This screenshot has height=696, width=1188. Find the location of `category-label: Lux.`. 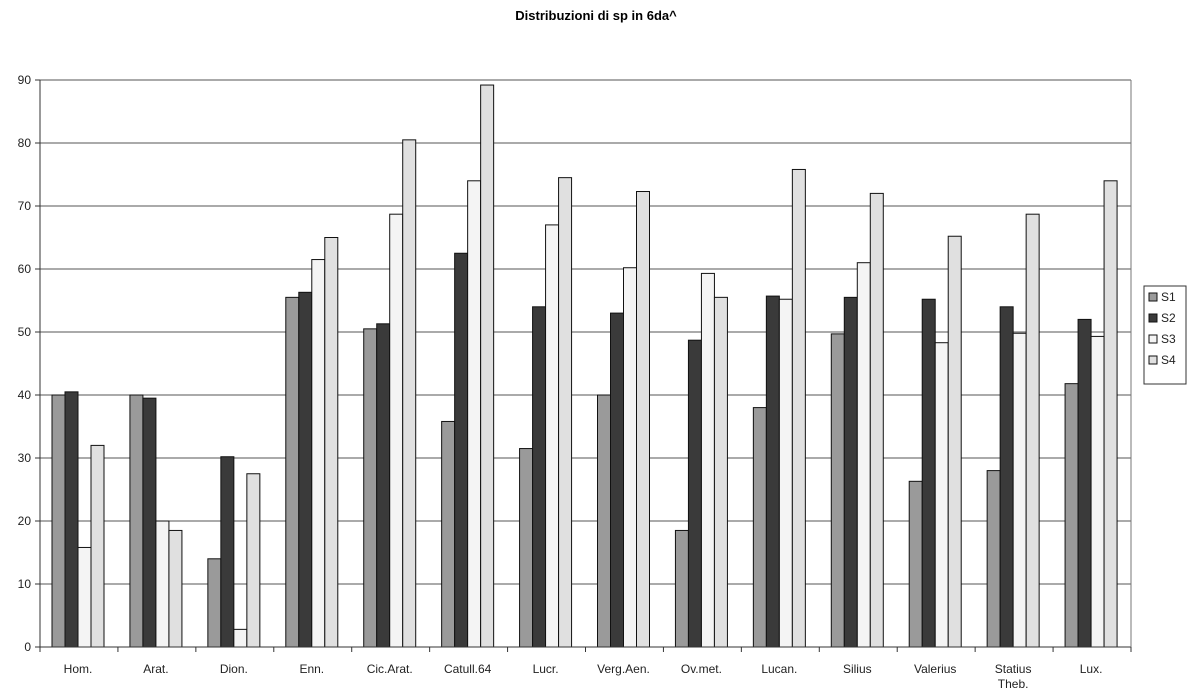

category-label: Lux. is located at coordinates (1091, 669).